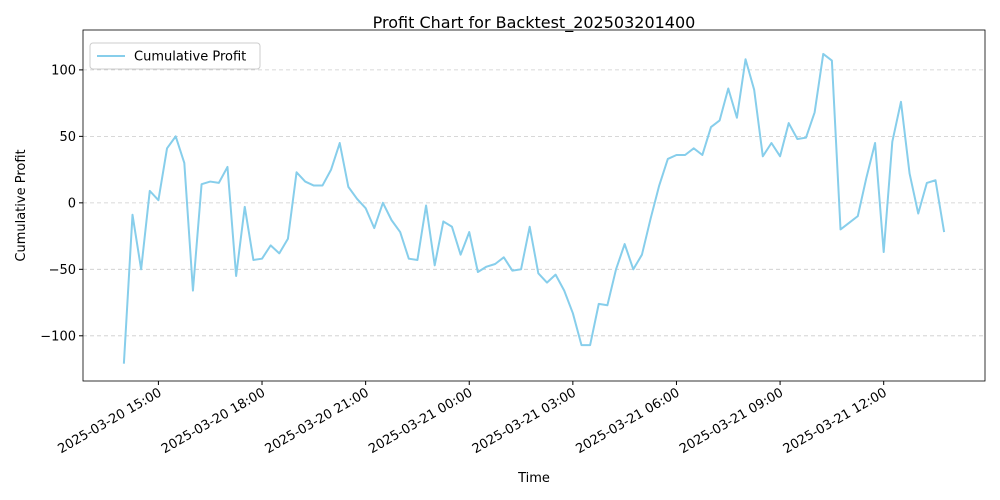 Image resolution: width=1000 pixels, height=500 pixels. Describe the element at coordinates (63, 70) in the screenshot. I see `y-tick-label: 100` at that location.